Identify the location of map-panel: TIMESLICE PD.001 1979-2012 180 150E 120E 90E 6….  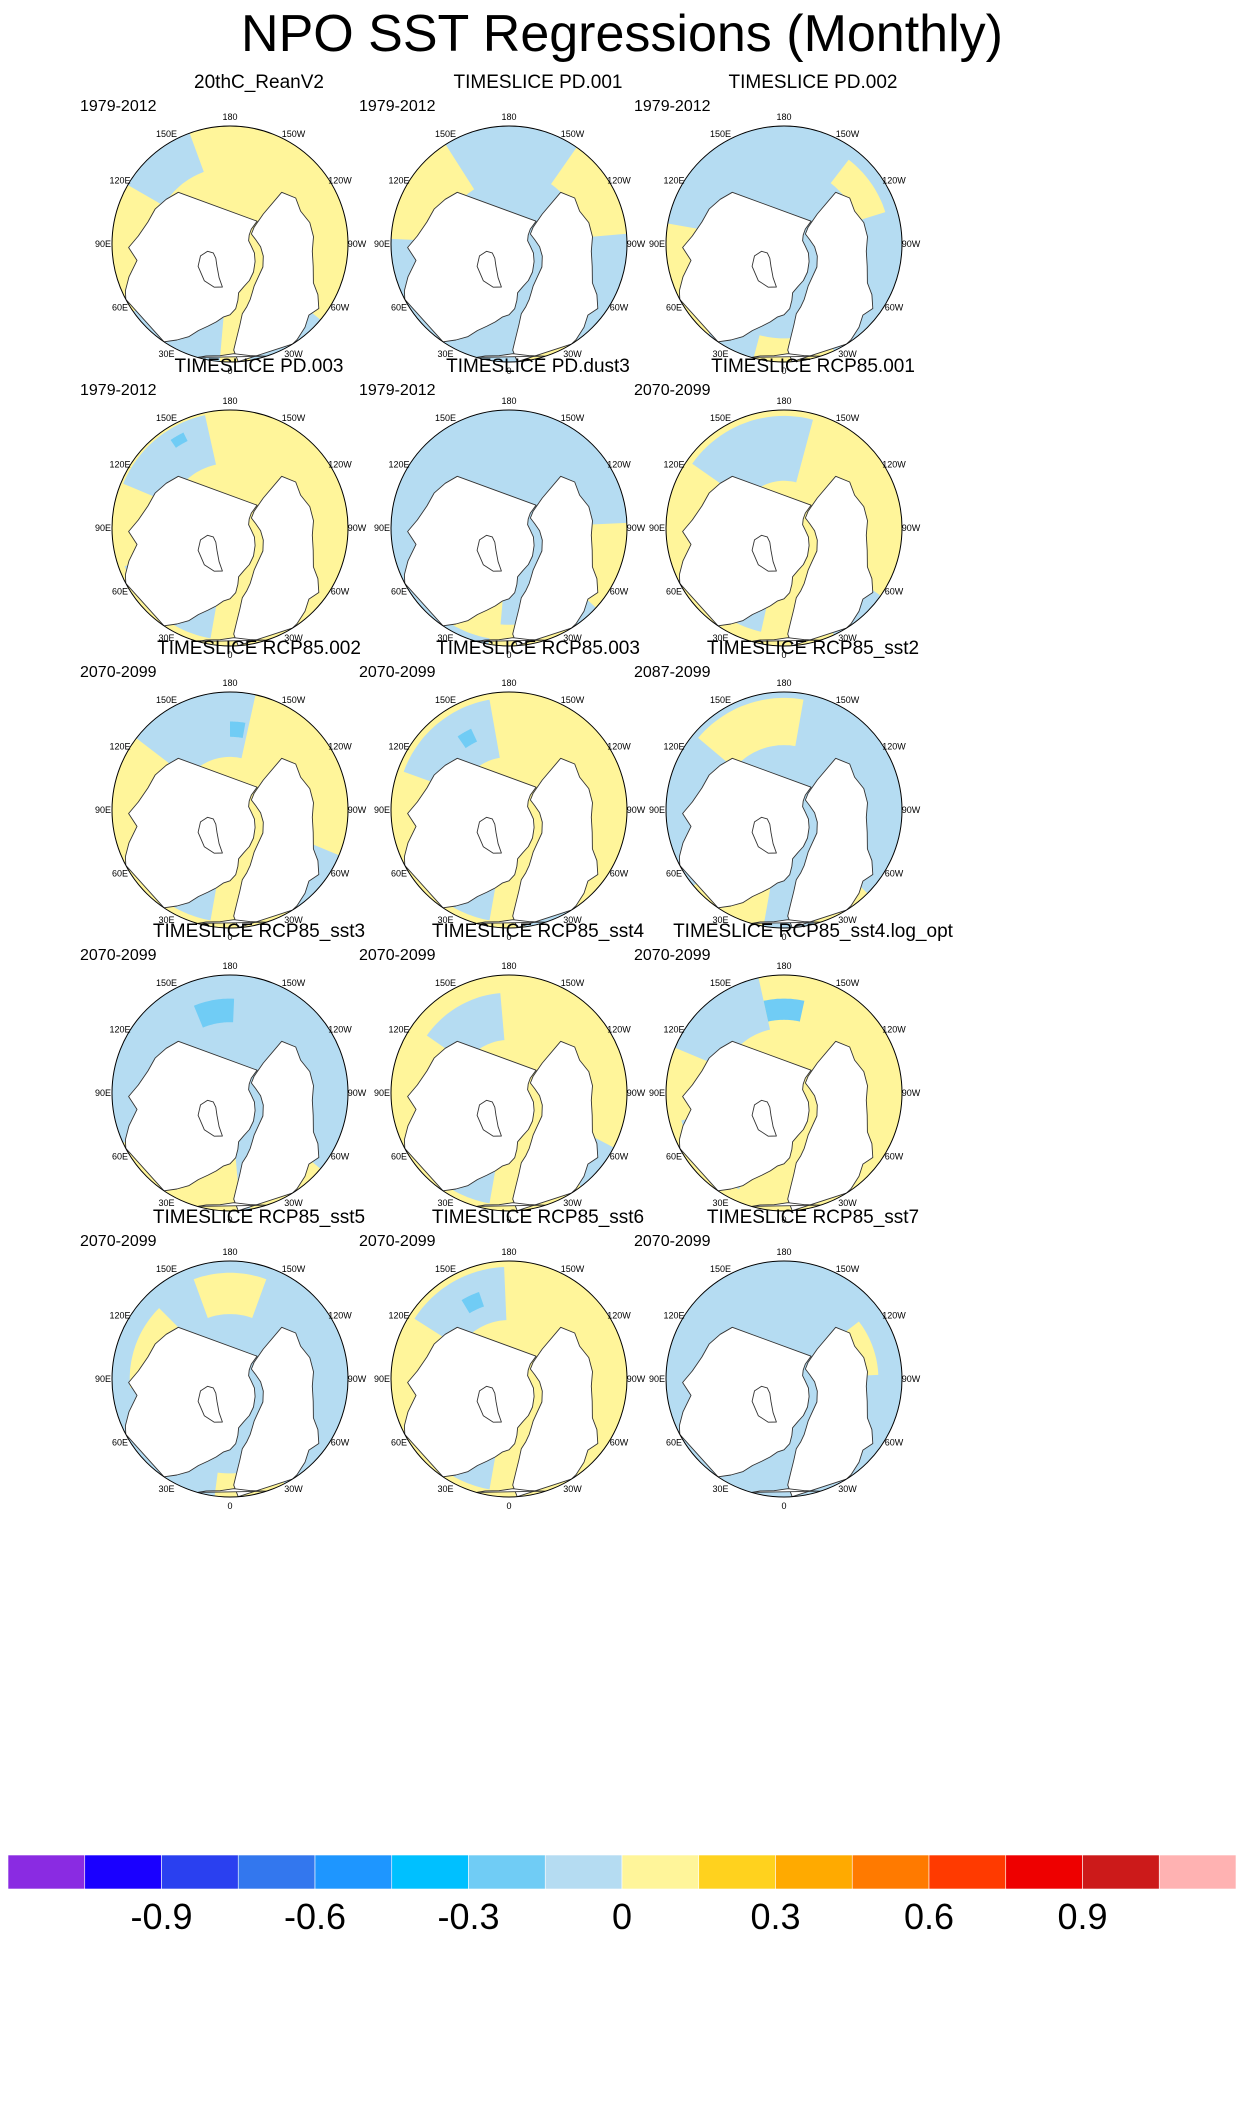
(538, 252).